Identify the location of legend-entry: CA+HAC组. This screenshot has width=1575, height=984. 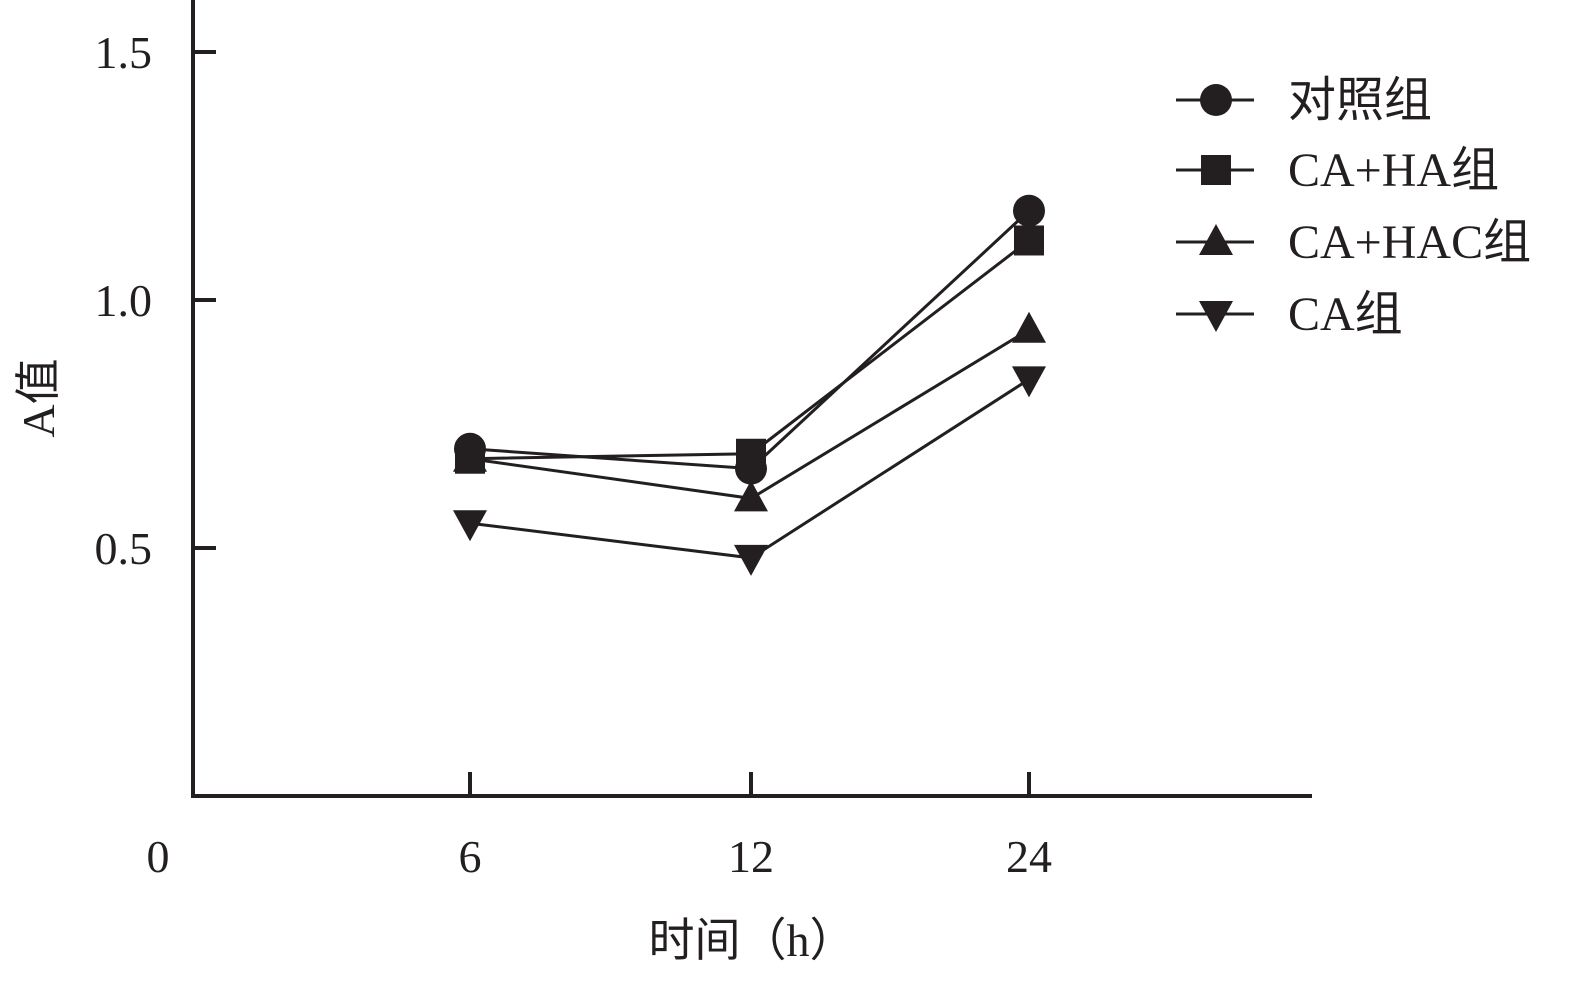
(1353, 242).